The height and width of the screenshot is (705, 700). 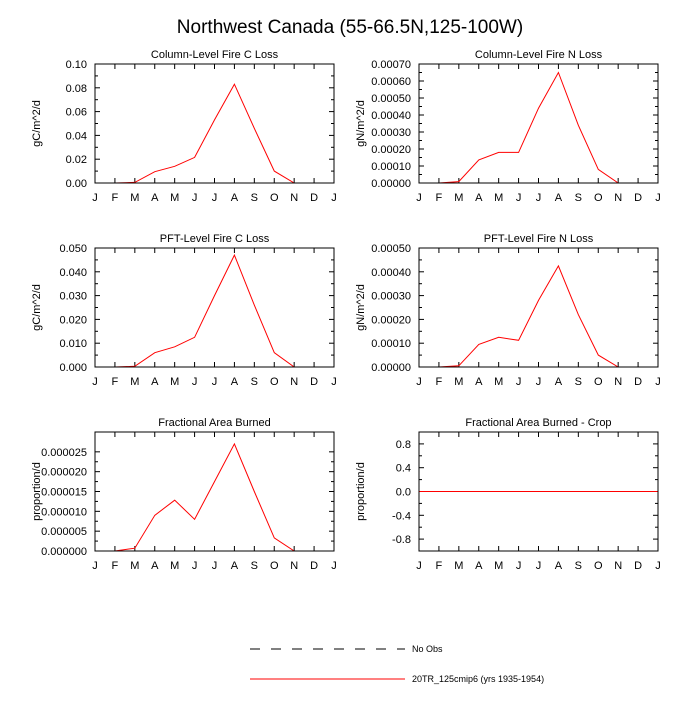 I want to click on y-tick-label: 0.04, so click(x=76, y=136).